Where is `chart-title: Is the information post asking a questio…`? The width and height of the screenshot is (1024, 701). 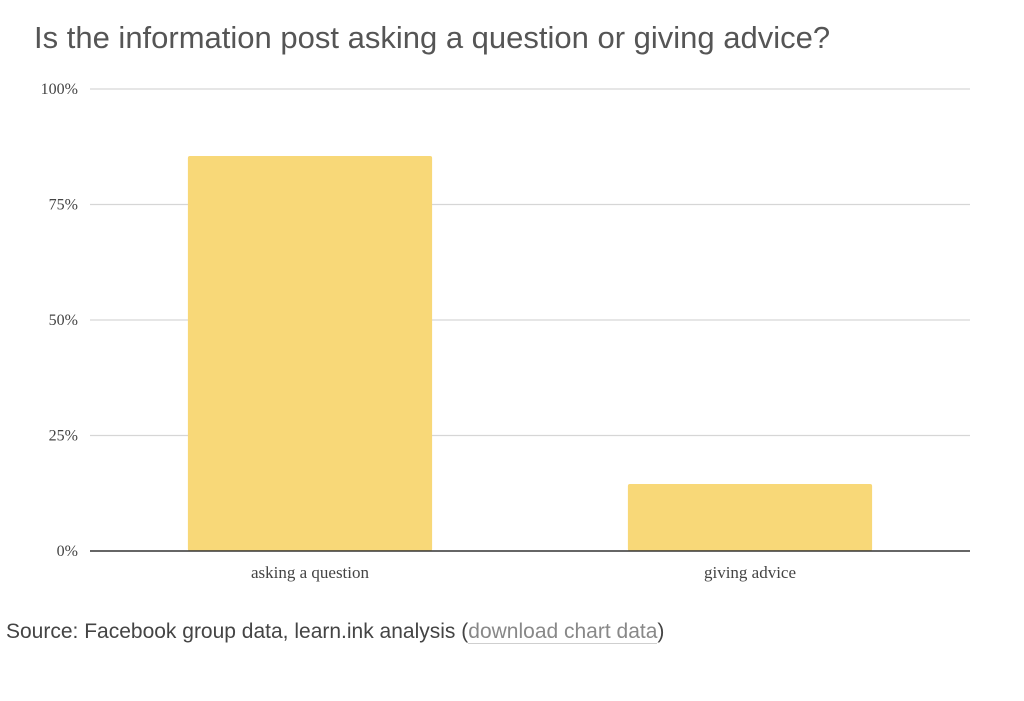 chart-title: Is the information post asking a questio… is located at coordinates (432, 37).